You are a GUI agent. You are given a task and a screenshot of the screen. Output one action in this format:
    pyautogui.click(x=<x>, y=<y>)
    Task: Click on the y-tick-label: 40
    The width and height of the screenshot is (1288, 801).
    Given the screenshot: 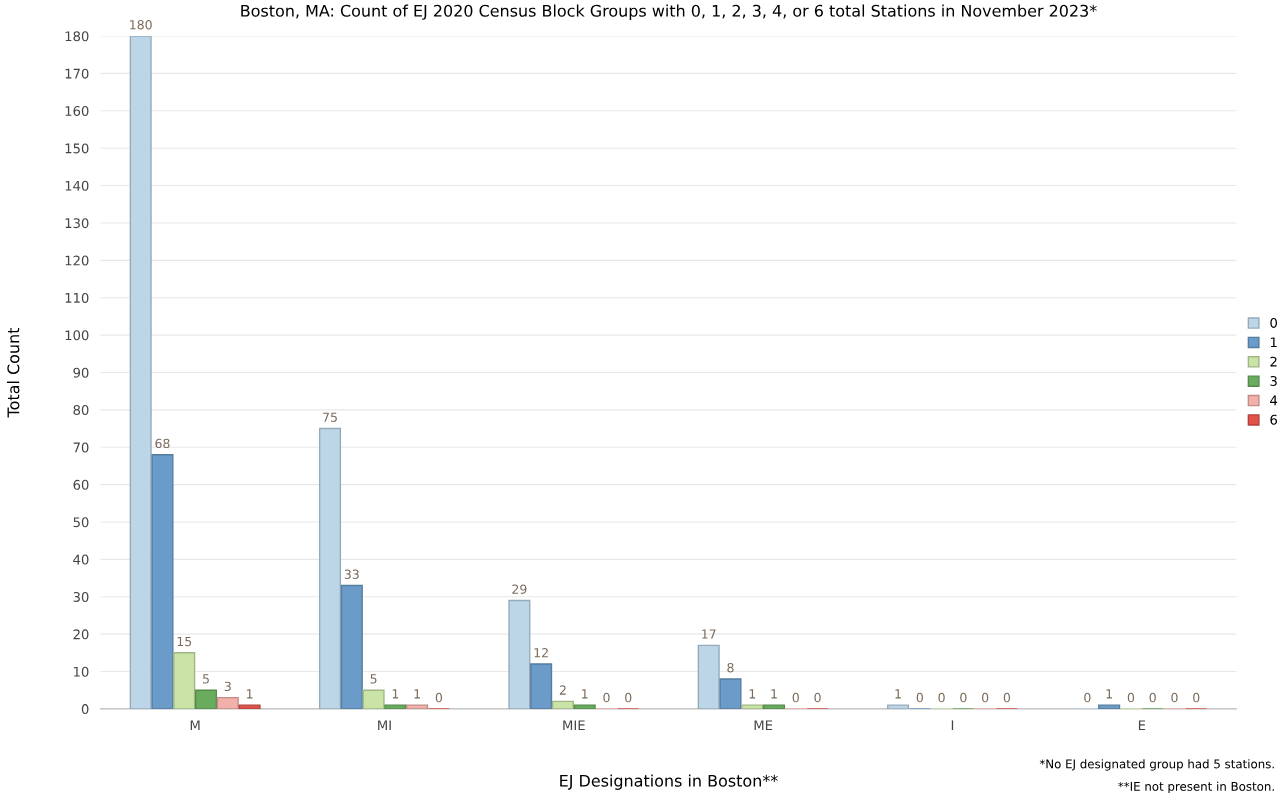 What is the action you would take?
    pyautogui.click(x=81, y=559)
    